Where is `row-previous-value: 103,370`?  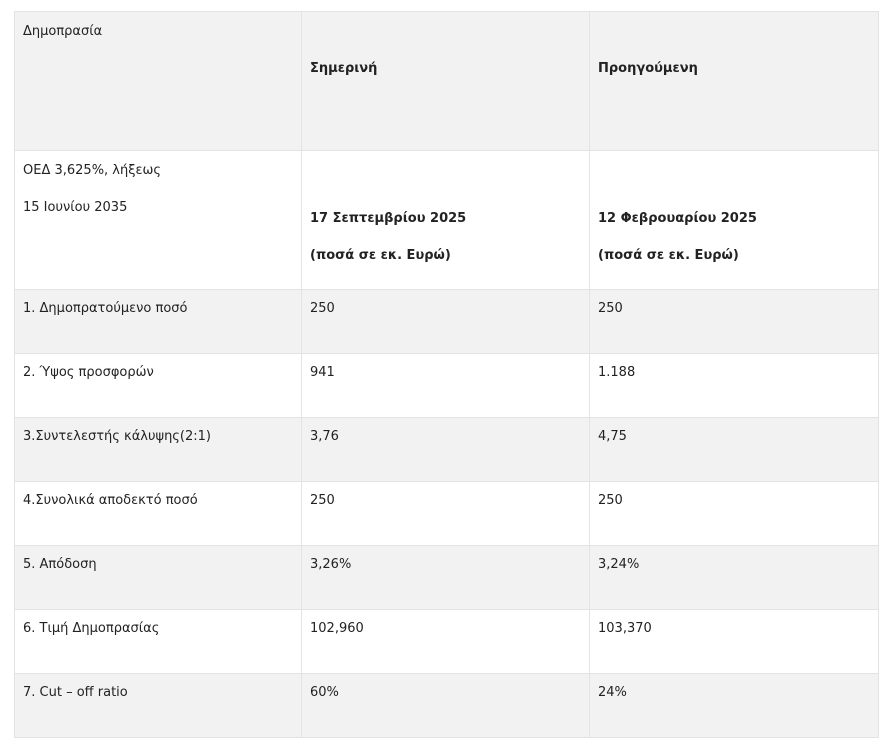
row-previous-value: 103,370 is located at coordinates (734, 641).